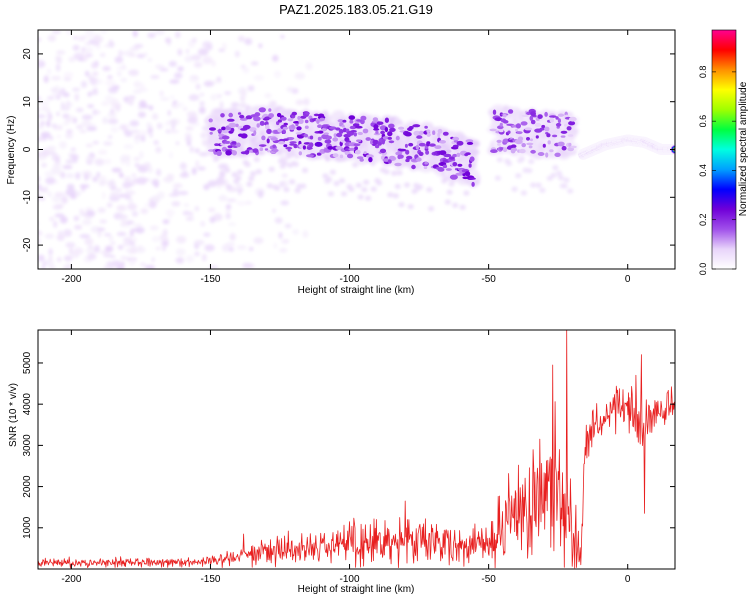 The width and height of the screenshot is (750, 600). What do you see at coordinates (27, 102) in the screenshot?
I see `y-tick-label: 10` at bounding box center [27, 102].